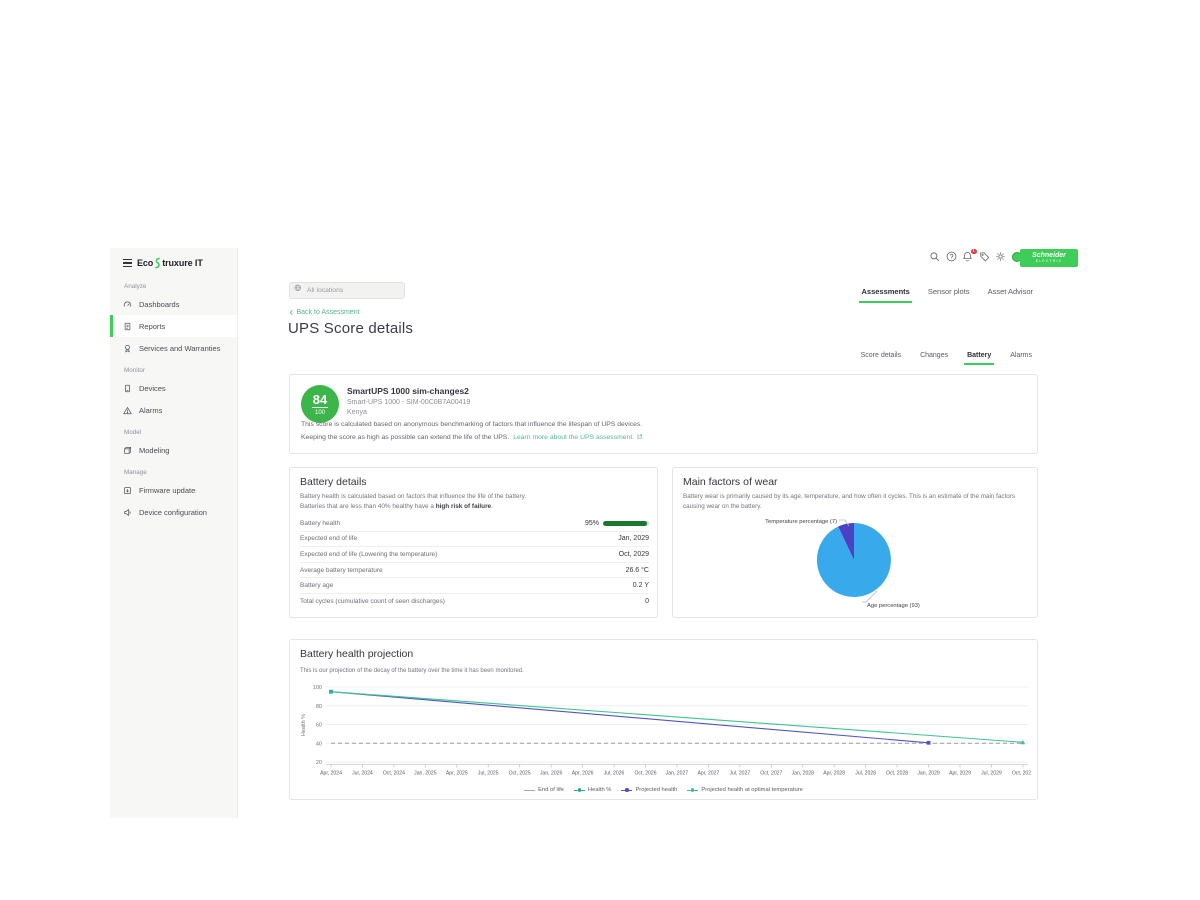 The image size is (1200, 900). What do you see at coordinates (409, 402) in the screenshot?
I see `device-model: Smart-UPS 1000 - SIM-00C0B7A00419` at bounding box center [409, 402].